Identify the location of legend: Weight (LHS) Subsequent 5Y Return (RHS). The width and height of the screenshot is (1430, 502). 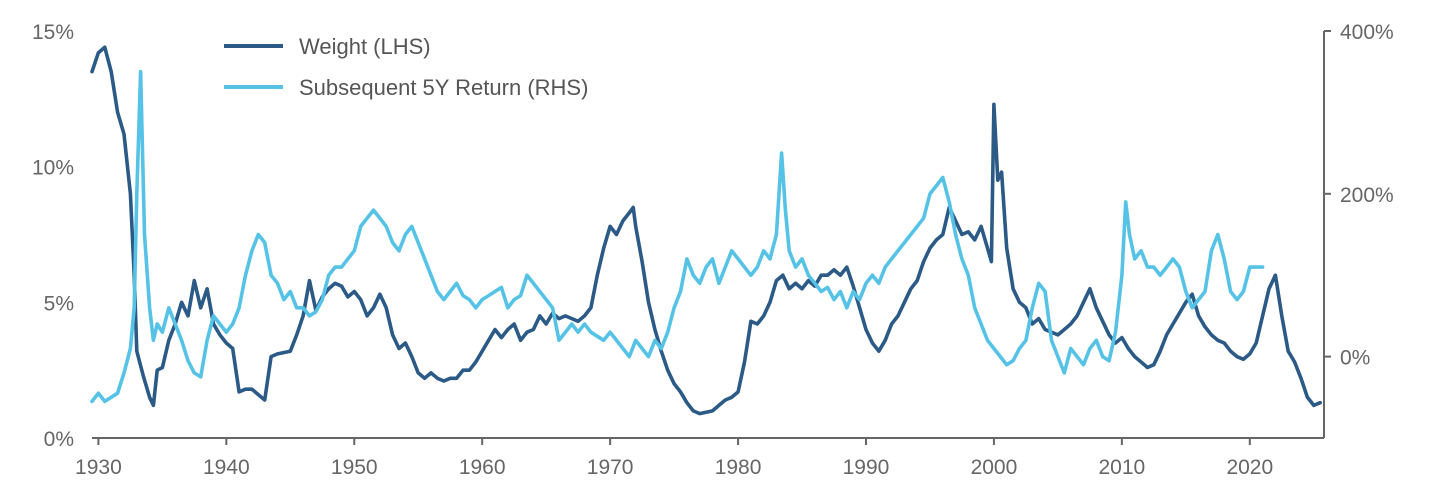
(406, 67).